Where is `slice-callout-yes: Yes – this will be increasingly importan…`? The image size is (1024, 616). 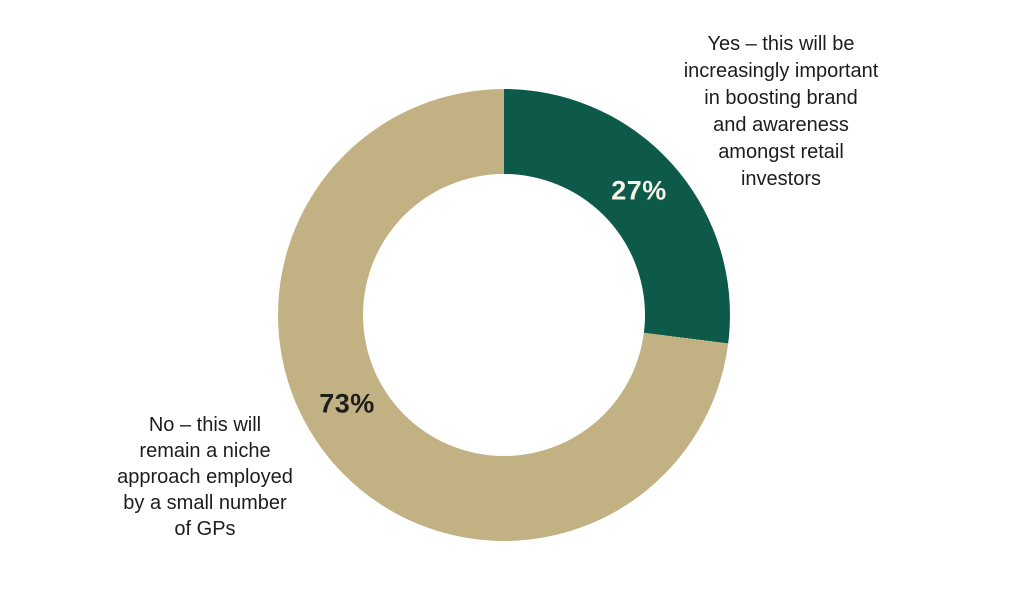
slice-callout-yes: Yes – this will be increasingly importan… is located at coordinates (781, 111).